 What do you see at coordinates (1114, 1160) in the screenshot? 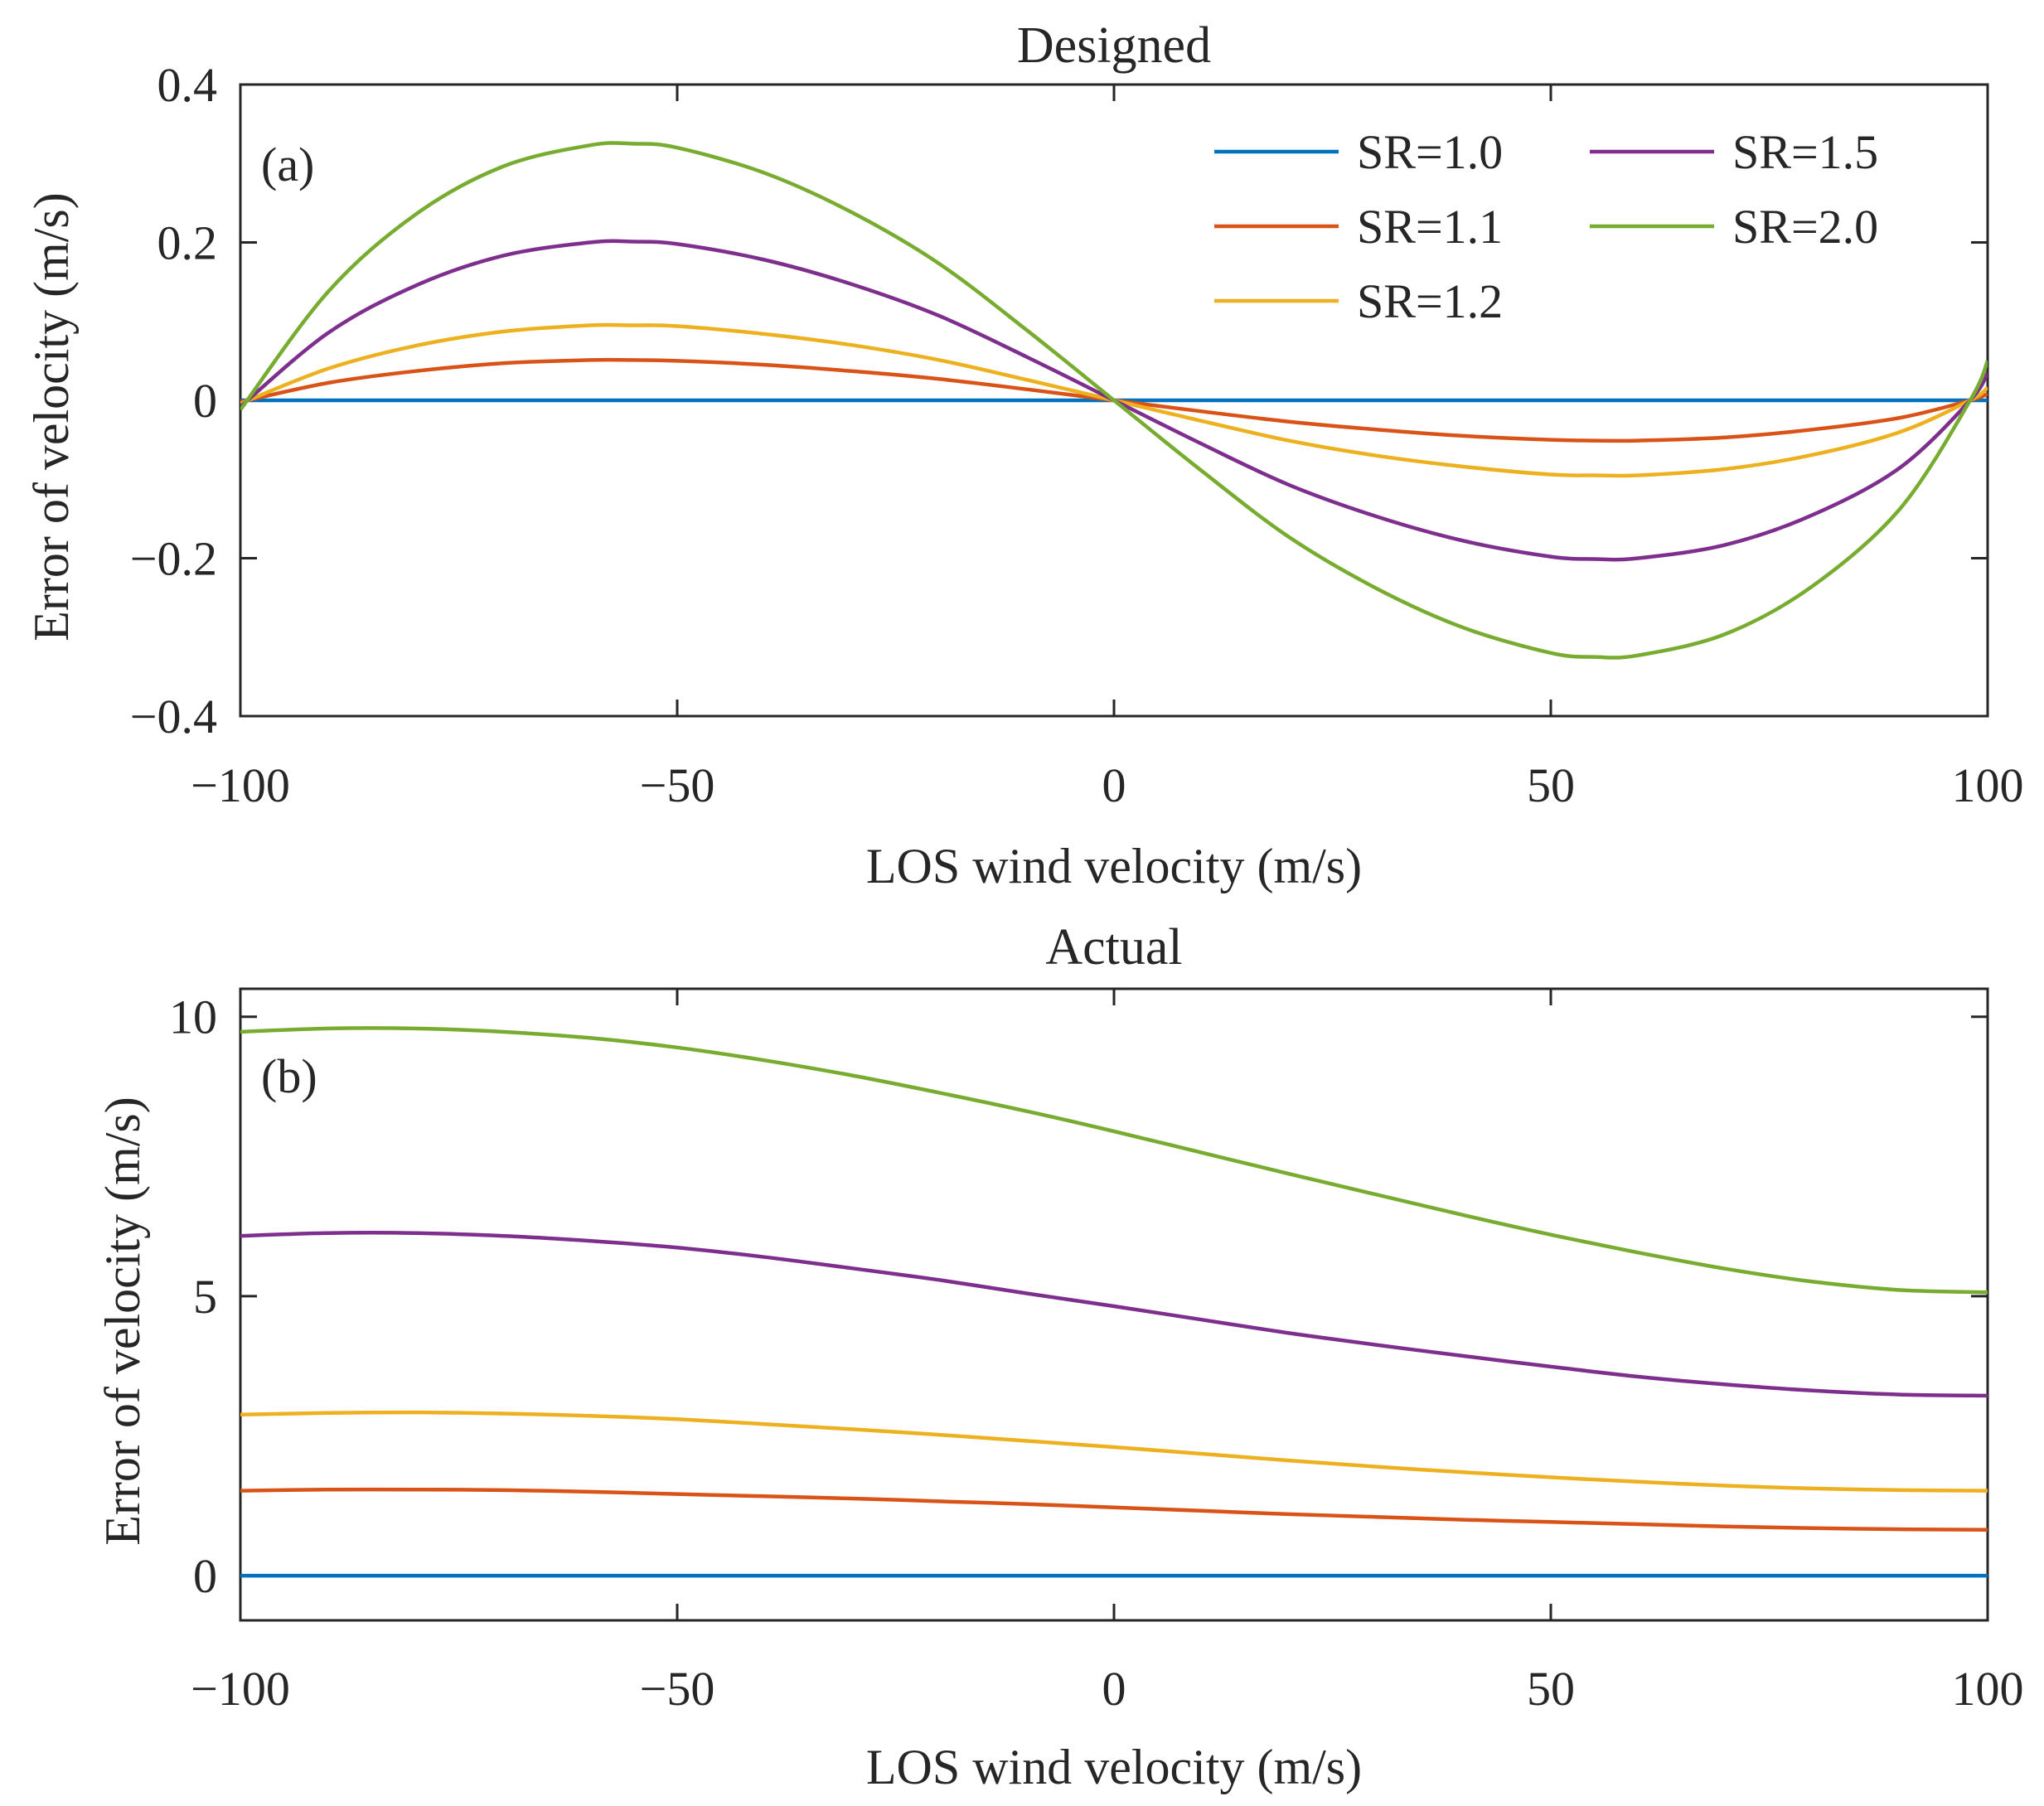
I see `series-line-SR20` at bounding box center [1114, 1160].